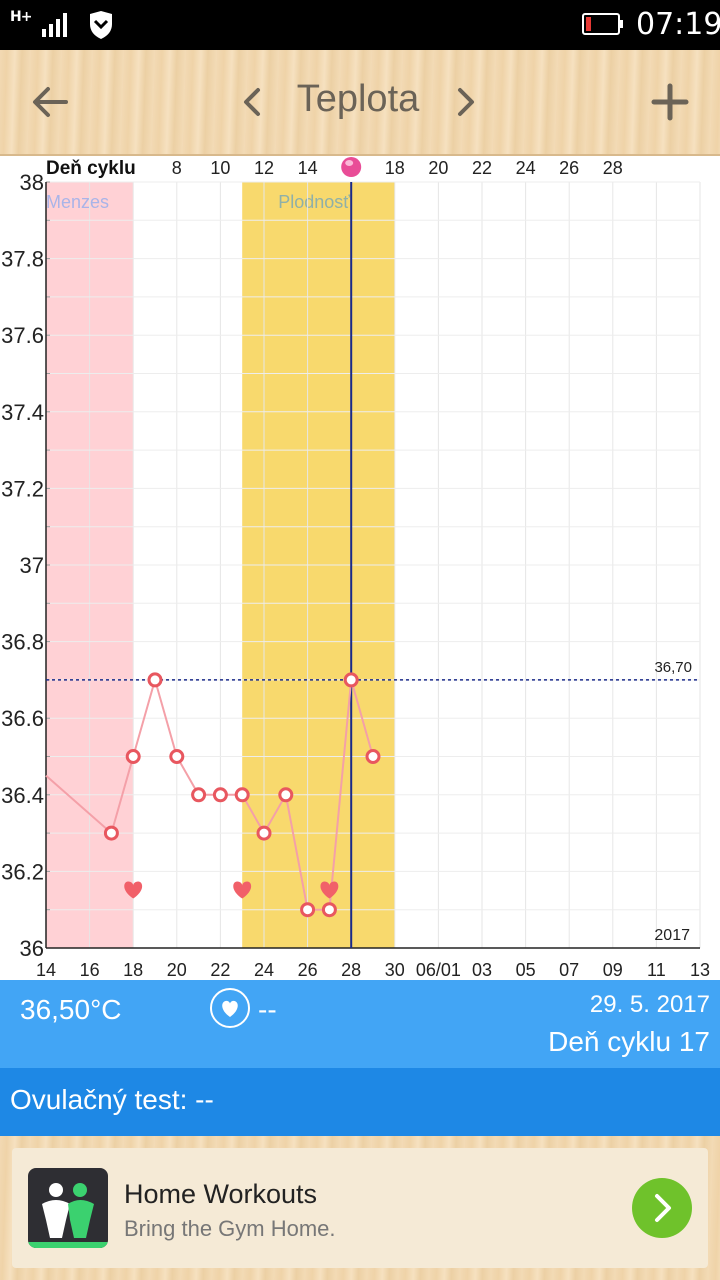 Image resolution: width=720 pixels, height=1280 pixels. What do you see at coordinates (22, 412) in the screenshot?
I see `y-tick-label: 37.4` at bounding box center [22, 412].